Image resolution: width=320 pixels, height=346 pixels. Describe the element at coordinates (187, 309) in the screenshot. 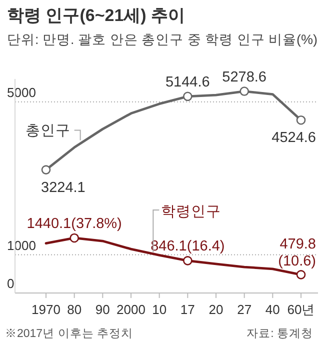

I see `x-tick-label: 17` at that location.